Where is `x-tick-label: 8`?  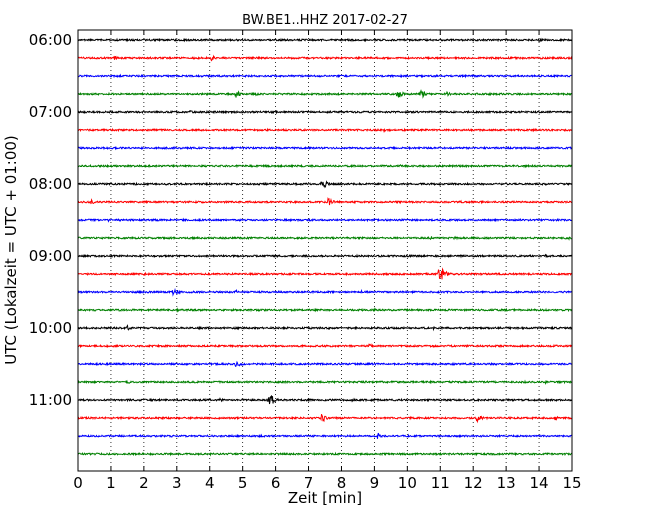
x-tick-label: 8 is located at coordinates (342, 483).